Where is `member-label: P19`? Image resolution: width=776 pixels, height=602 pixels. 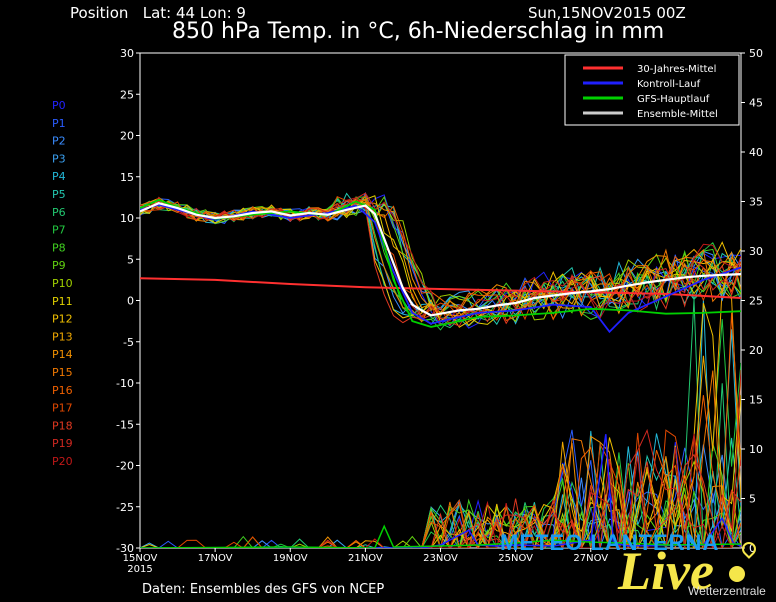
member-label: P19 is located at coordinates (62, 443).